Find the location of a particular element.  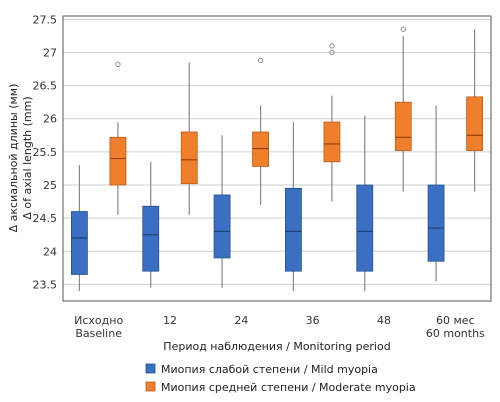

y-tick-label: 23.5 is located at coordinates (45, 284).